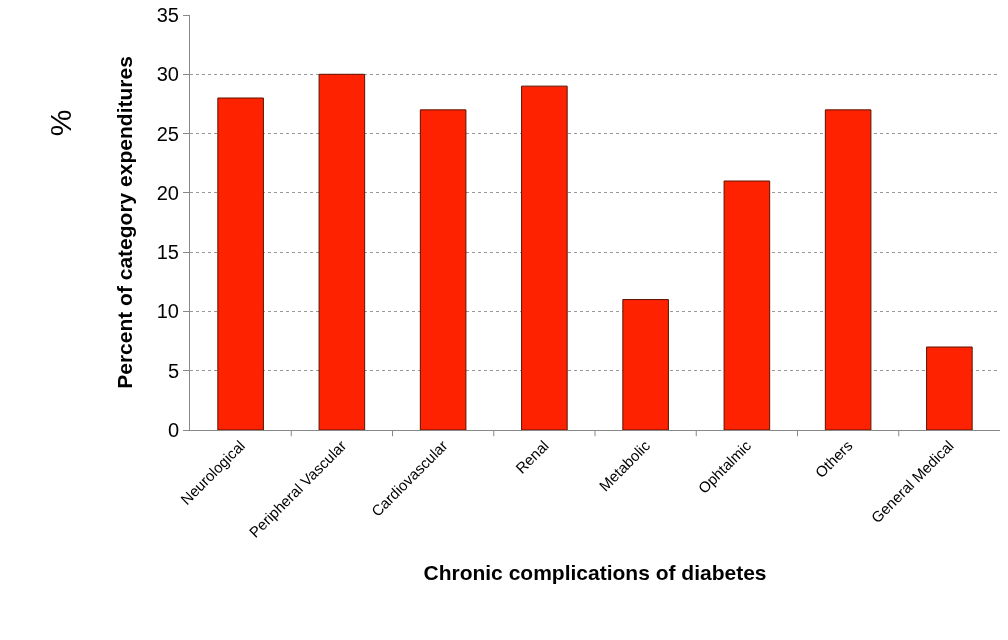 This screenshot has width=1008, height=640. Describe the element at coordinates (124, 222) in the screenshot. I see `y-axis-title: Percent of category expenditures` at that location.